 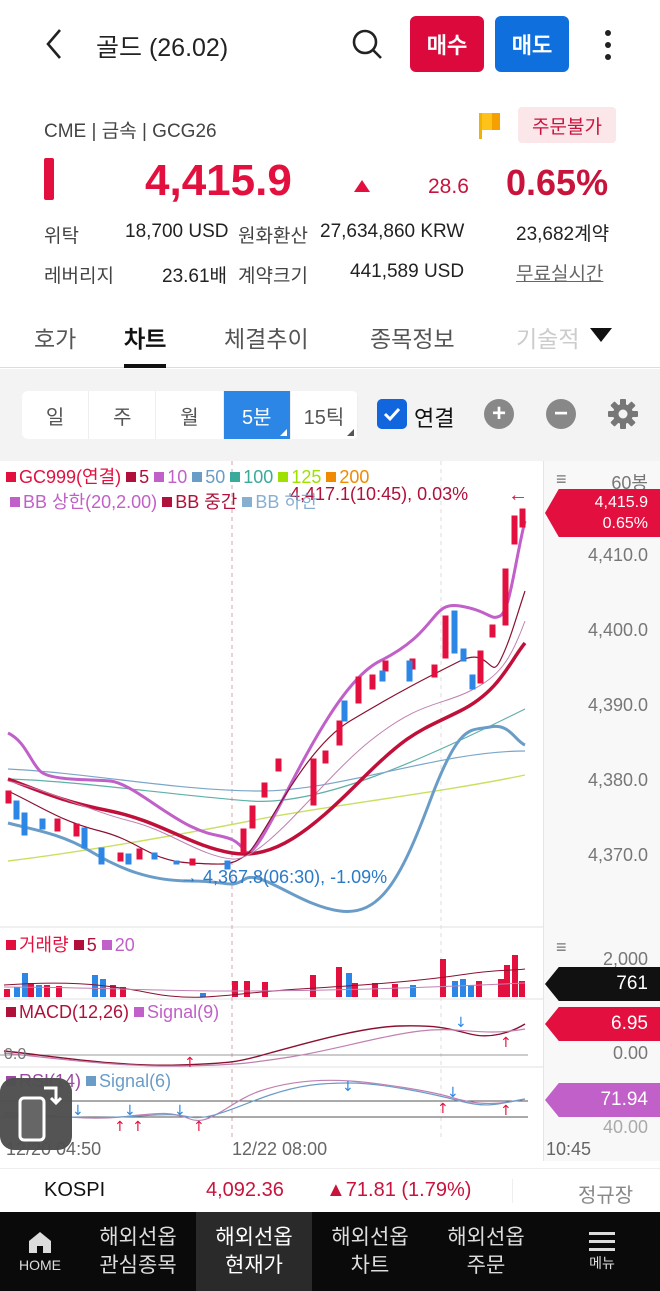 What do you see at coordinates (623, 414) in the screenshot?
I see `gear-icon` at bounding box center [623, 414].